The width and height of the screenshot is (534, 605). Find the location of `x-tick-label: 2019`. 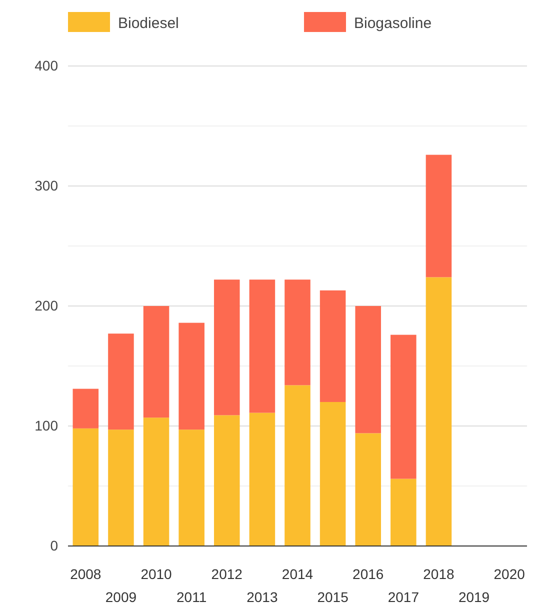

x-tick-label: 2019 is located at coordinates (474, 597).